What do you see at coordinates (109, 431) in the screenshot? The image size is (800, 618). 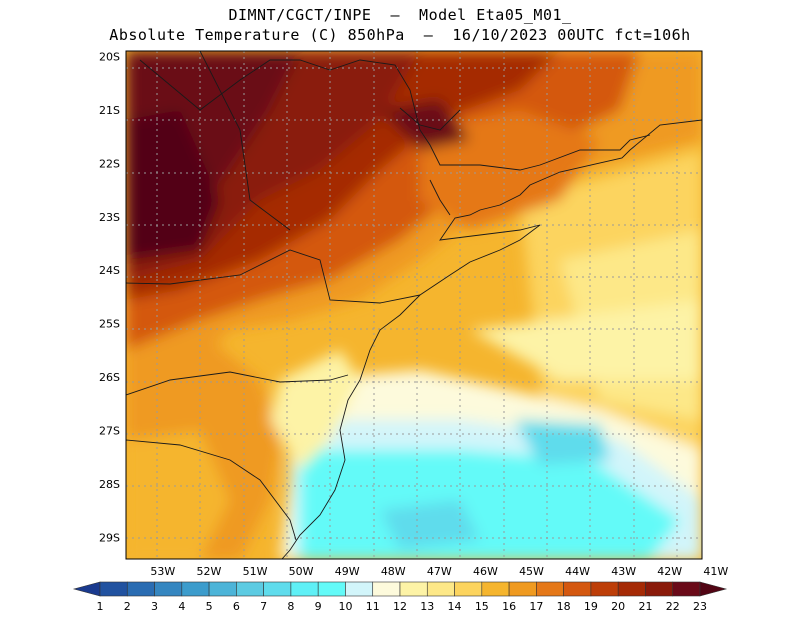 I see `latitude-label: 27S` at bounding box center [109, 431].